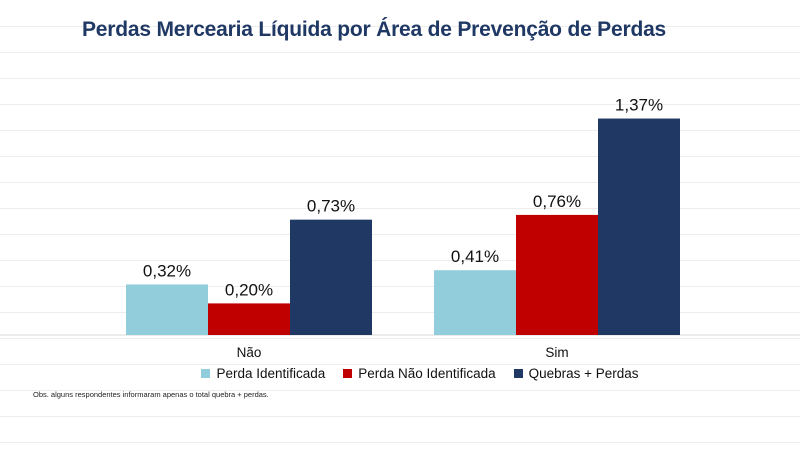 This screenshot has width=800, height=450. What do you see at coordinates (556, 352) in the screenshot?
I see `category-label: Sim` at bounding box center [556, 352].